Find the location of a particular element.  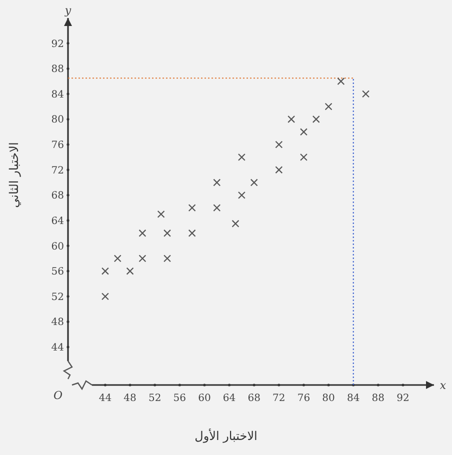

y-tick-label: 80 is located at coordinates (57, 120).